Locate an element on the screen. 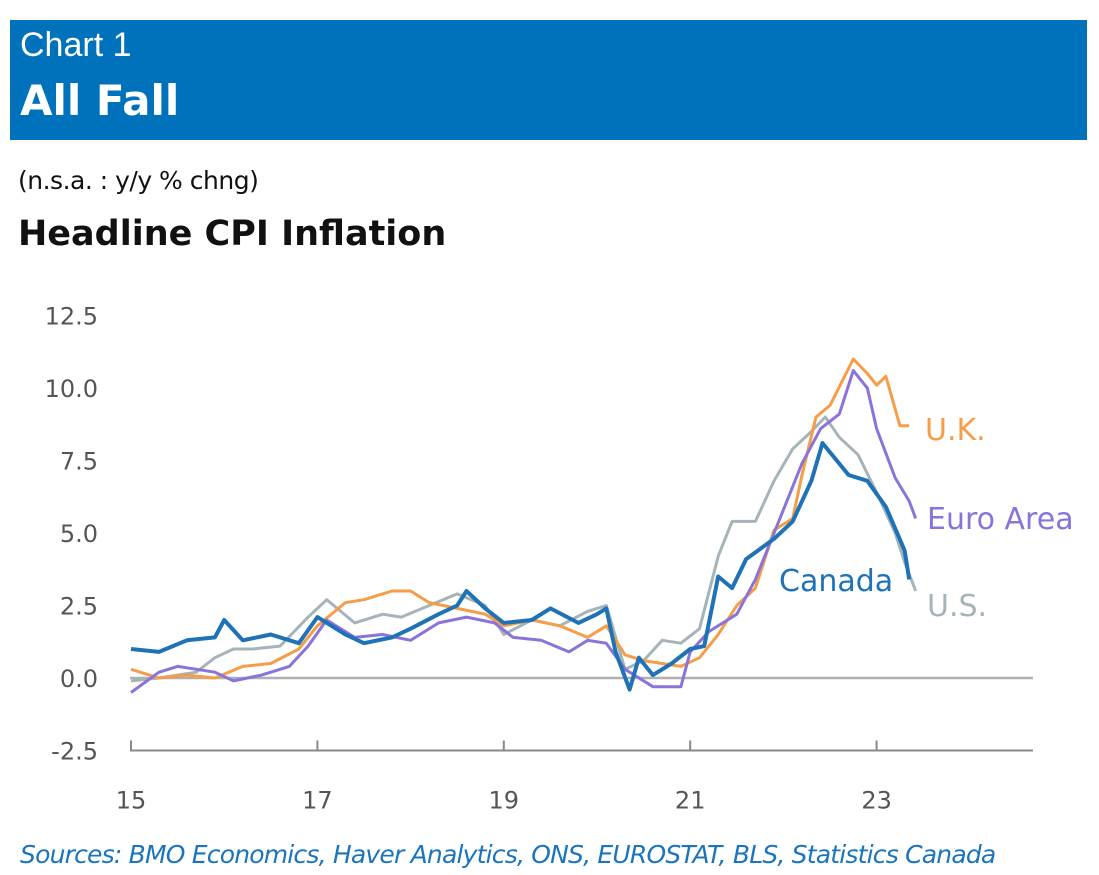 The height and width of the screenshot is (875, 1099). y-tick-label: 7.5 is located at coordinates (79, 462).